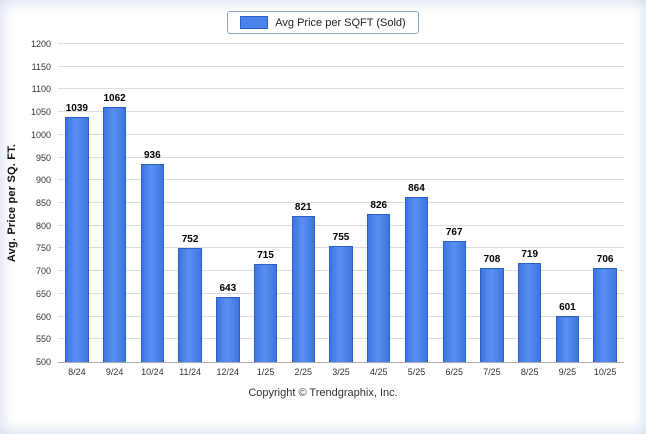 This screenshot has height=434, width=646. I want to click on bar-group: 706, so click(605, 203).